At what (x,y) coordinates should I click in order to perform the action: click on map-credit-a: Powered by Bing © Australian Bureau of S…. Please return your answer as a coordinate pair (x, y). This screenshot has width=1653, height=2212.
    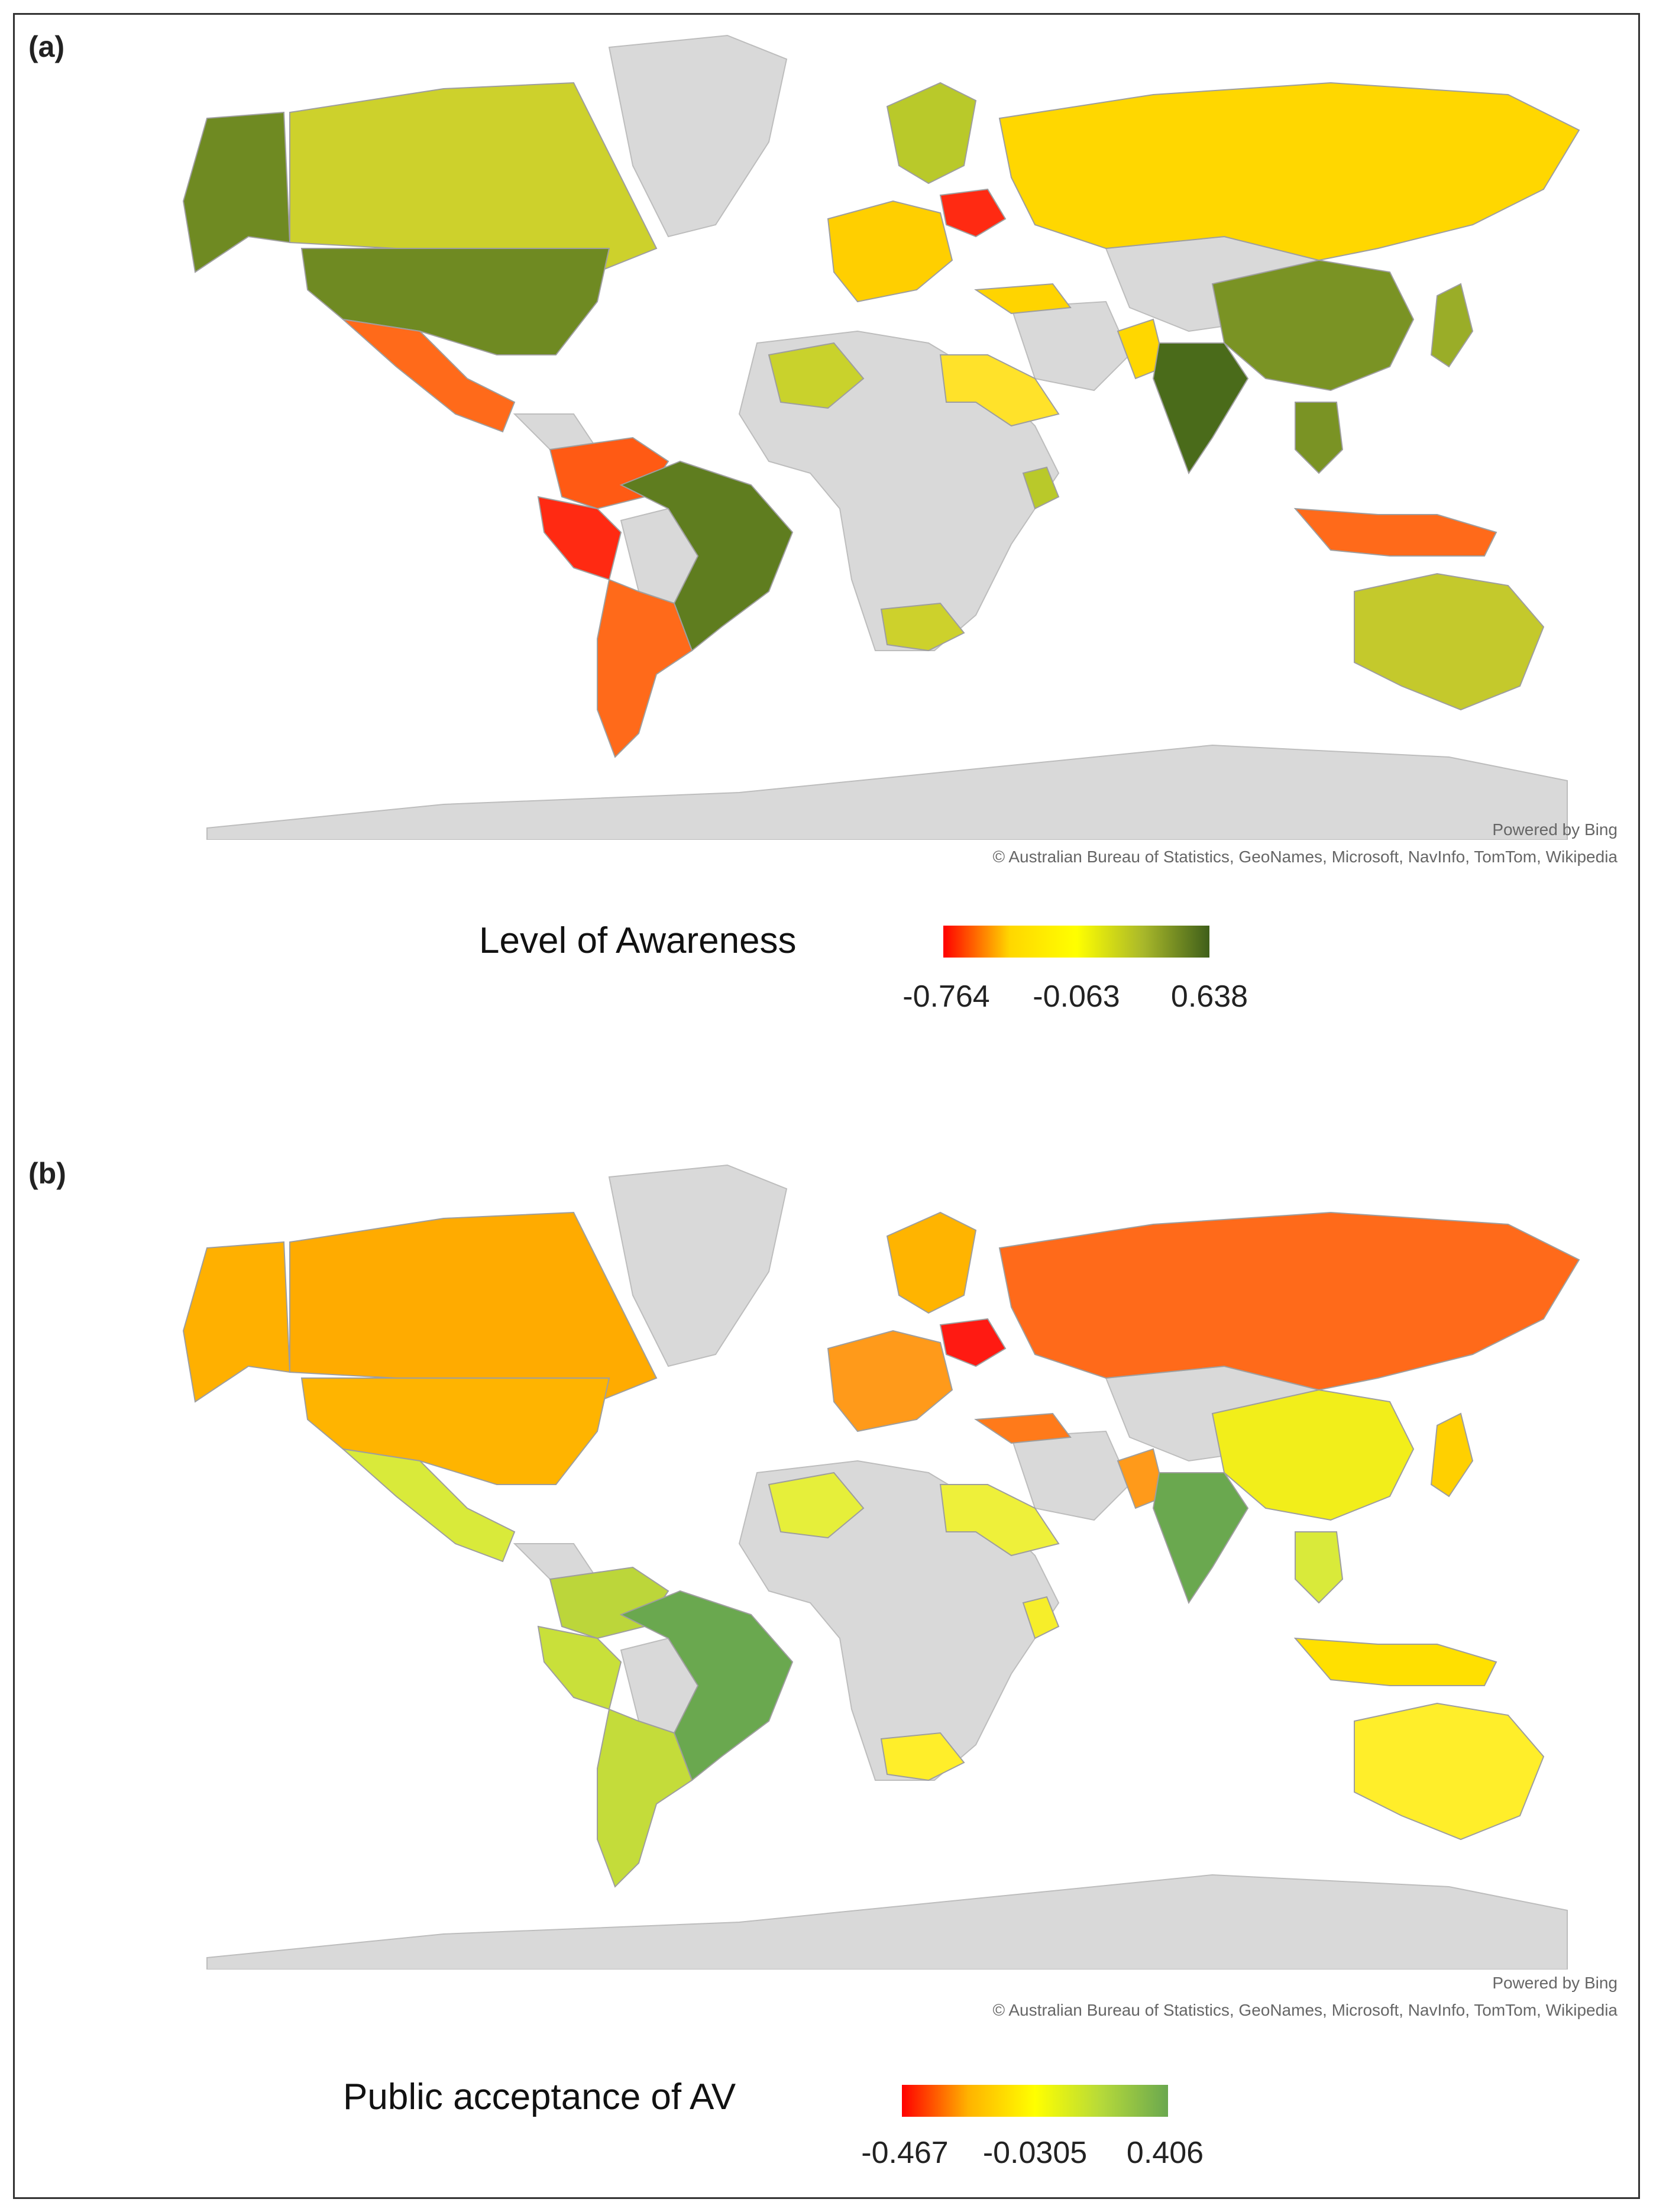
    Looking at the image, I should click on (1305, 843).